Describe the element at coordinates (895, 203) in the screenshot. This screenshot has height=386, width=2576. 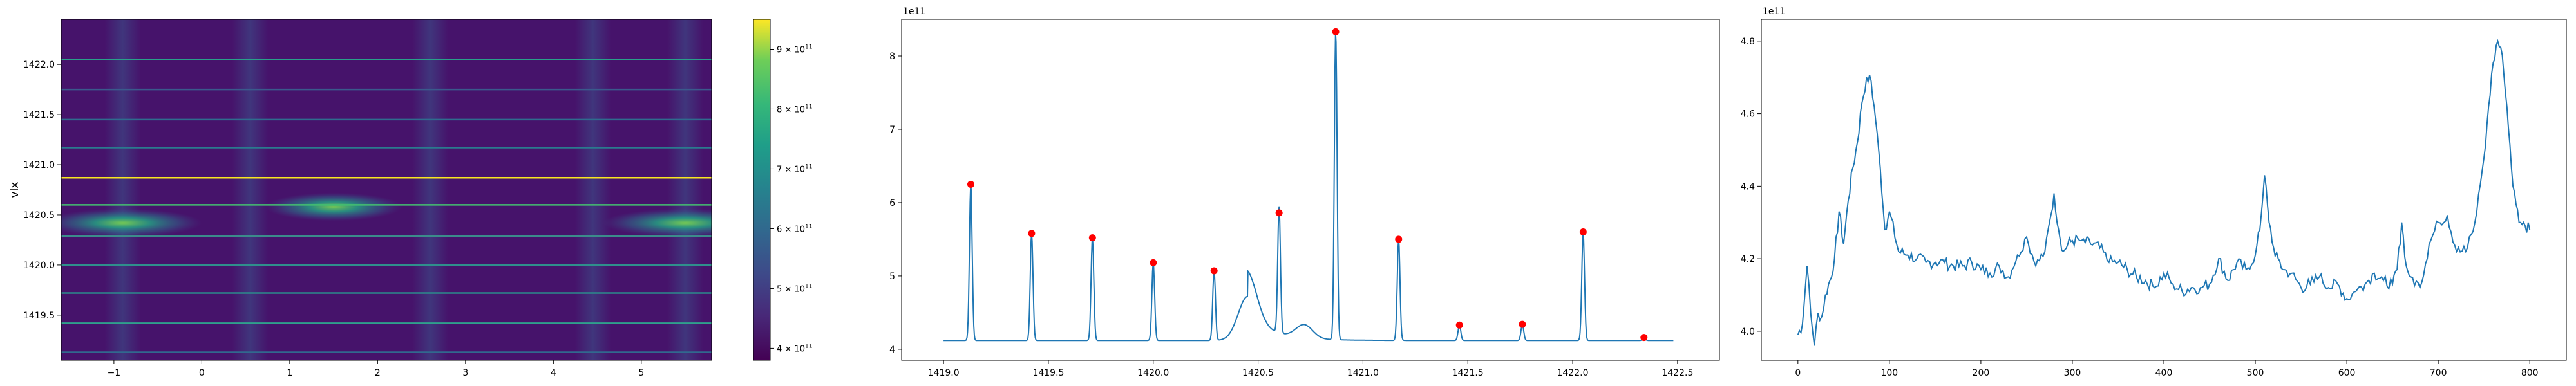
I see `peaks-y-ticks: 4 5 6 7 8` at that location.